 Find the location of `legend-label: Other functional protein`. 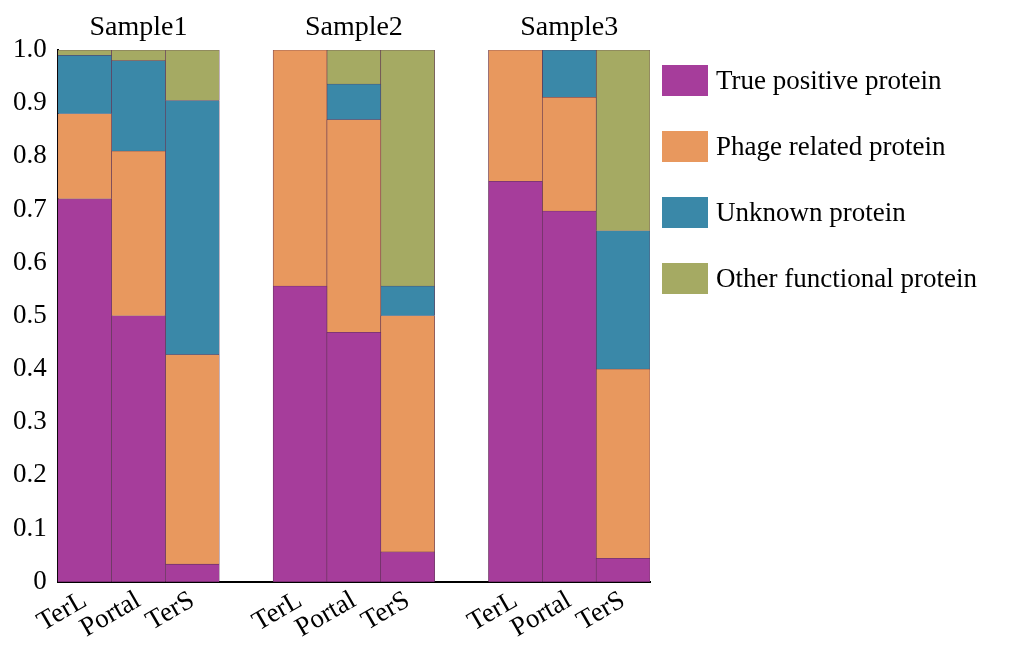

legend-label: Other functional protein is located at coordinates (846, 278).